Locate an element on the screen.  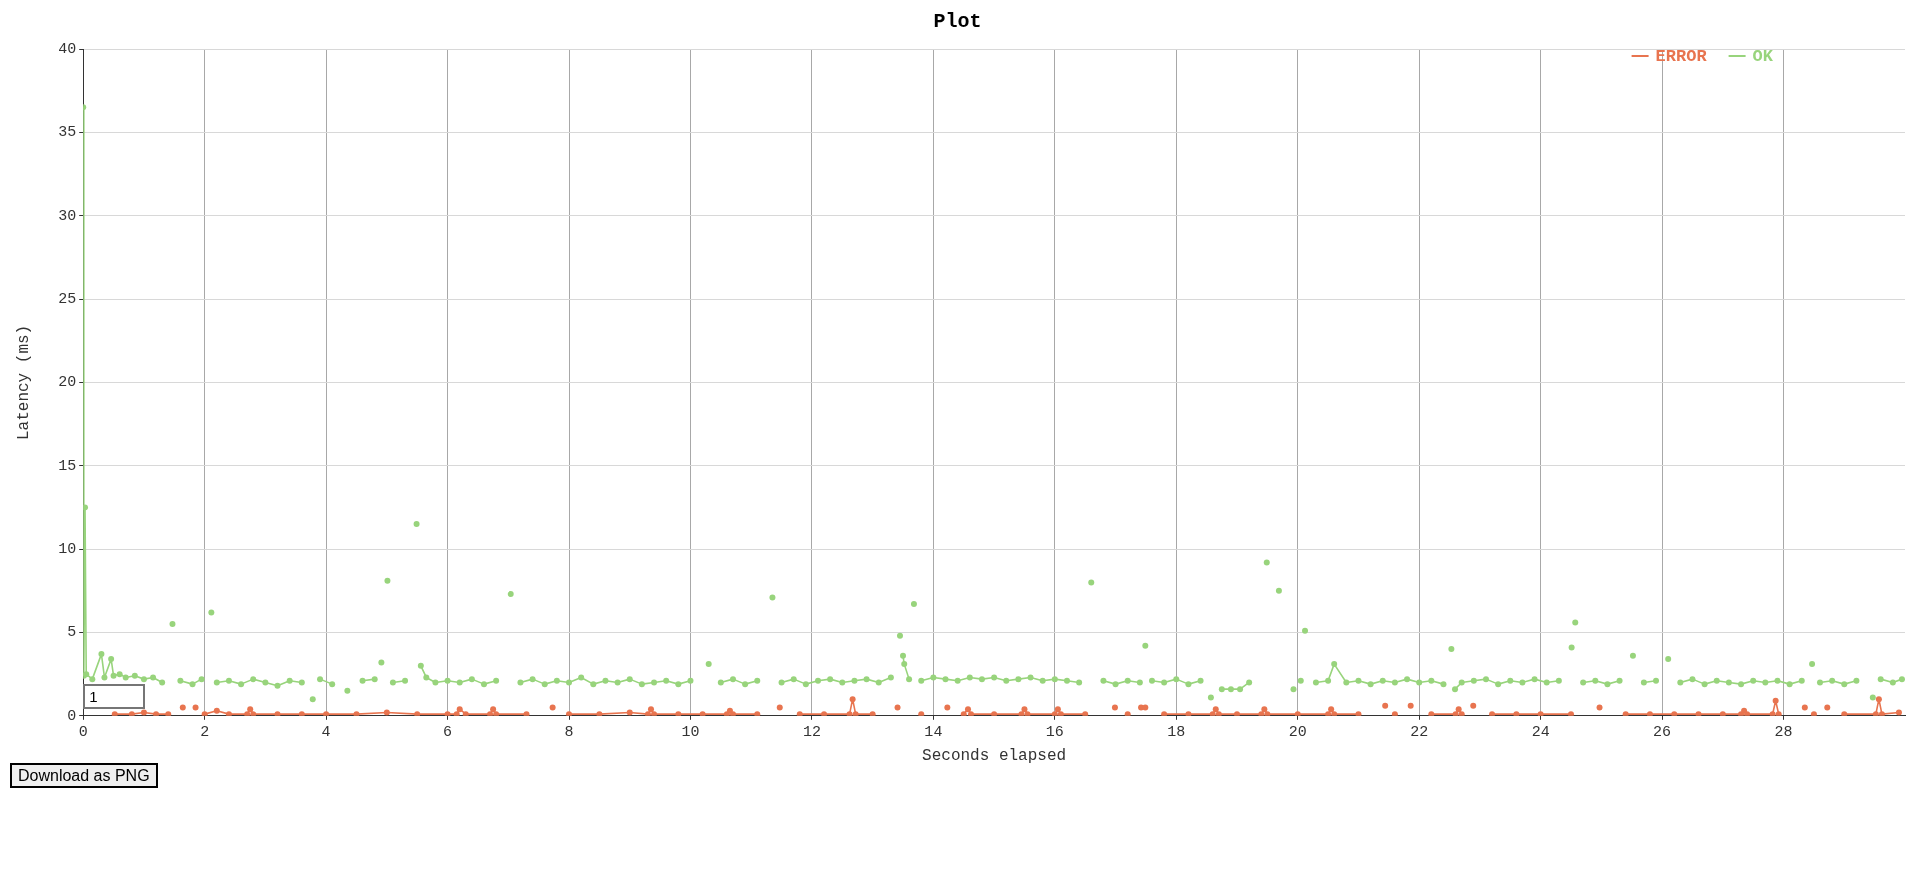
legend-label: ERROR is located at coordinates (1681, 57).